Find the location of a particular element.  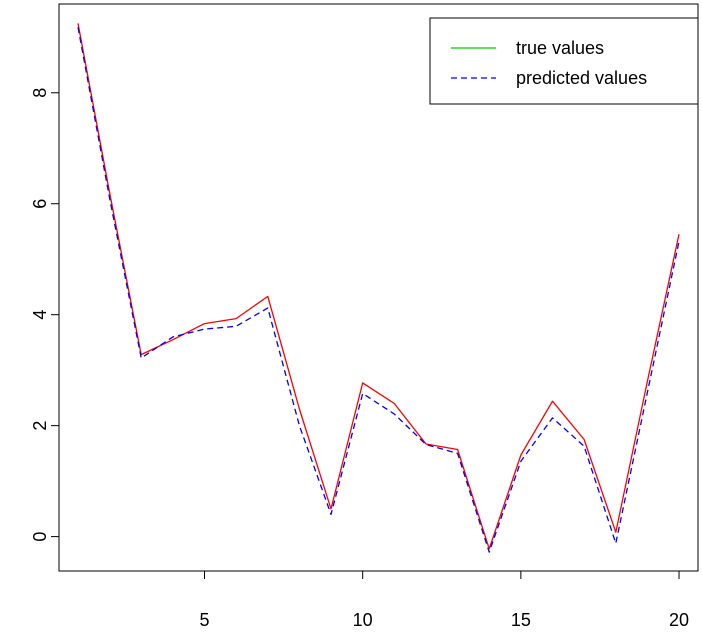

y-tick-label: 6 is located at coordinates (40, 204).